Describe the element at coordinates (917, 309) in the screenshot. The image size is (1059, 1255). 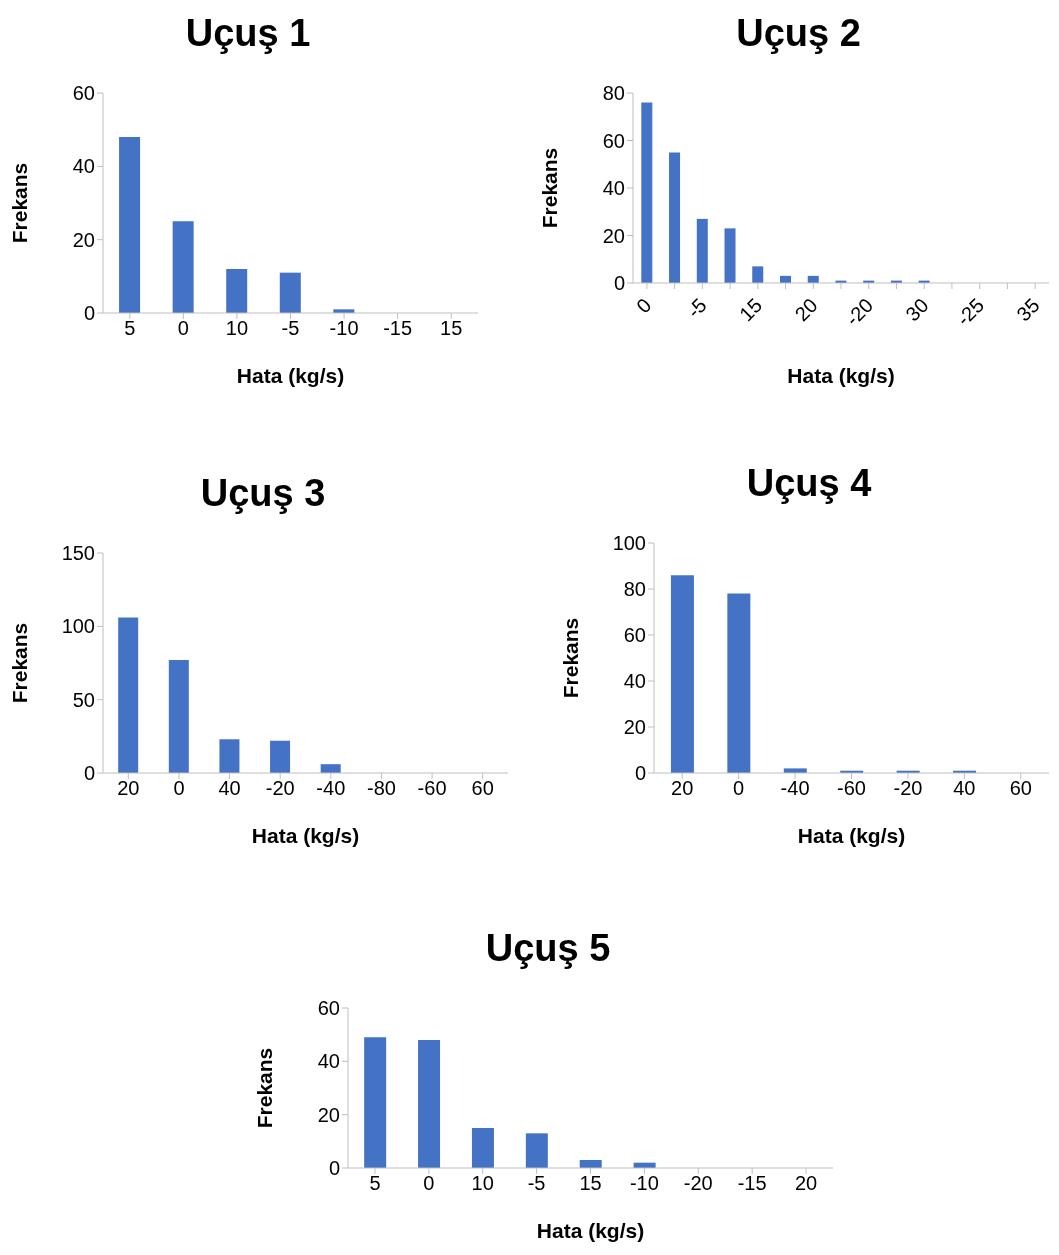
I see `x-tick-label: 30` at that location.